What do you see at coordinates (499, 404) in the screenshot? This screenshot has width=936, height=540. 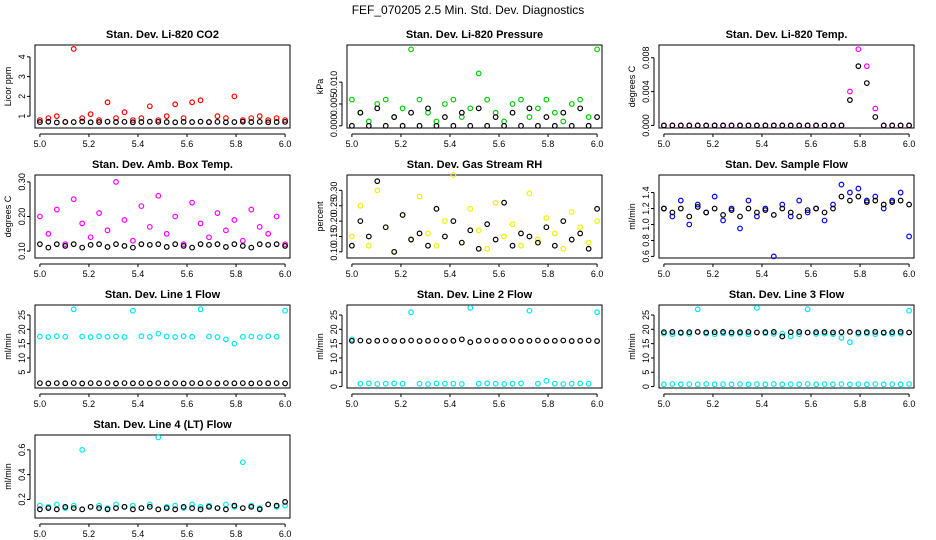 I see `x-tick-label: 5.6` at bounding box center [499, 404].